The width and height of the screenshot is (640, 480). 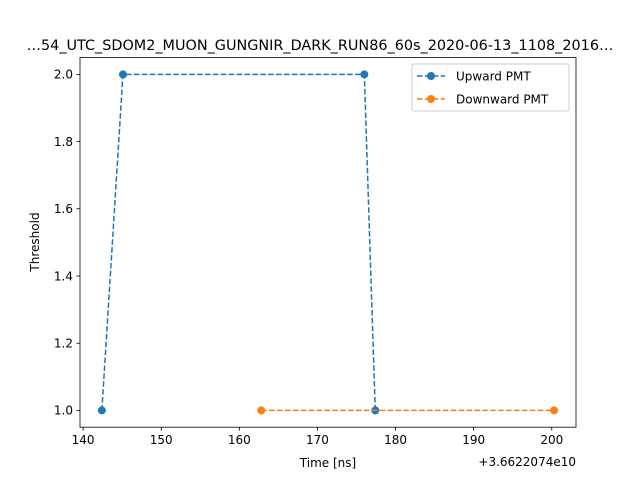 I want to click on legend-entry-downward-pmt: Downward PMT, so click(x=483, y=99).